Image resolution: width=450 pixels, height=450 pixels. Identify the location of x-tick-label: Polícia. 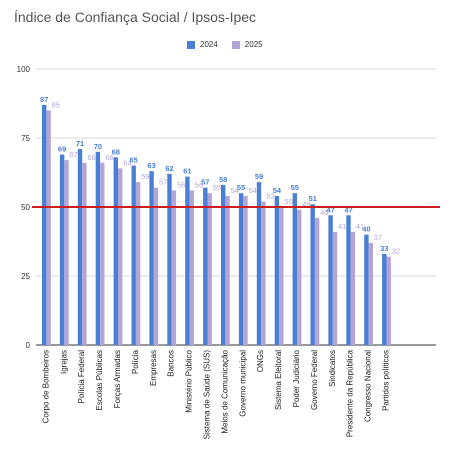
(135, 361).